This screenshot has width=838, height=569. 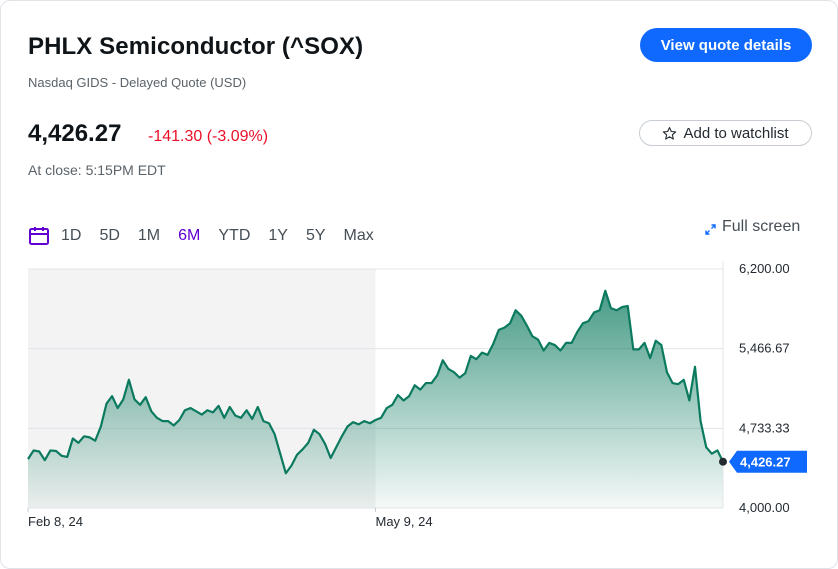 What do you see at coordinates (189, 235) in the screenshot?
I see `range-6m: 6M` at bounding box center [189, 235].